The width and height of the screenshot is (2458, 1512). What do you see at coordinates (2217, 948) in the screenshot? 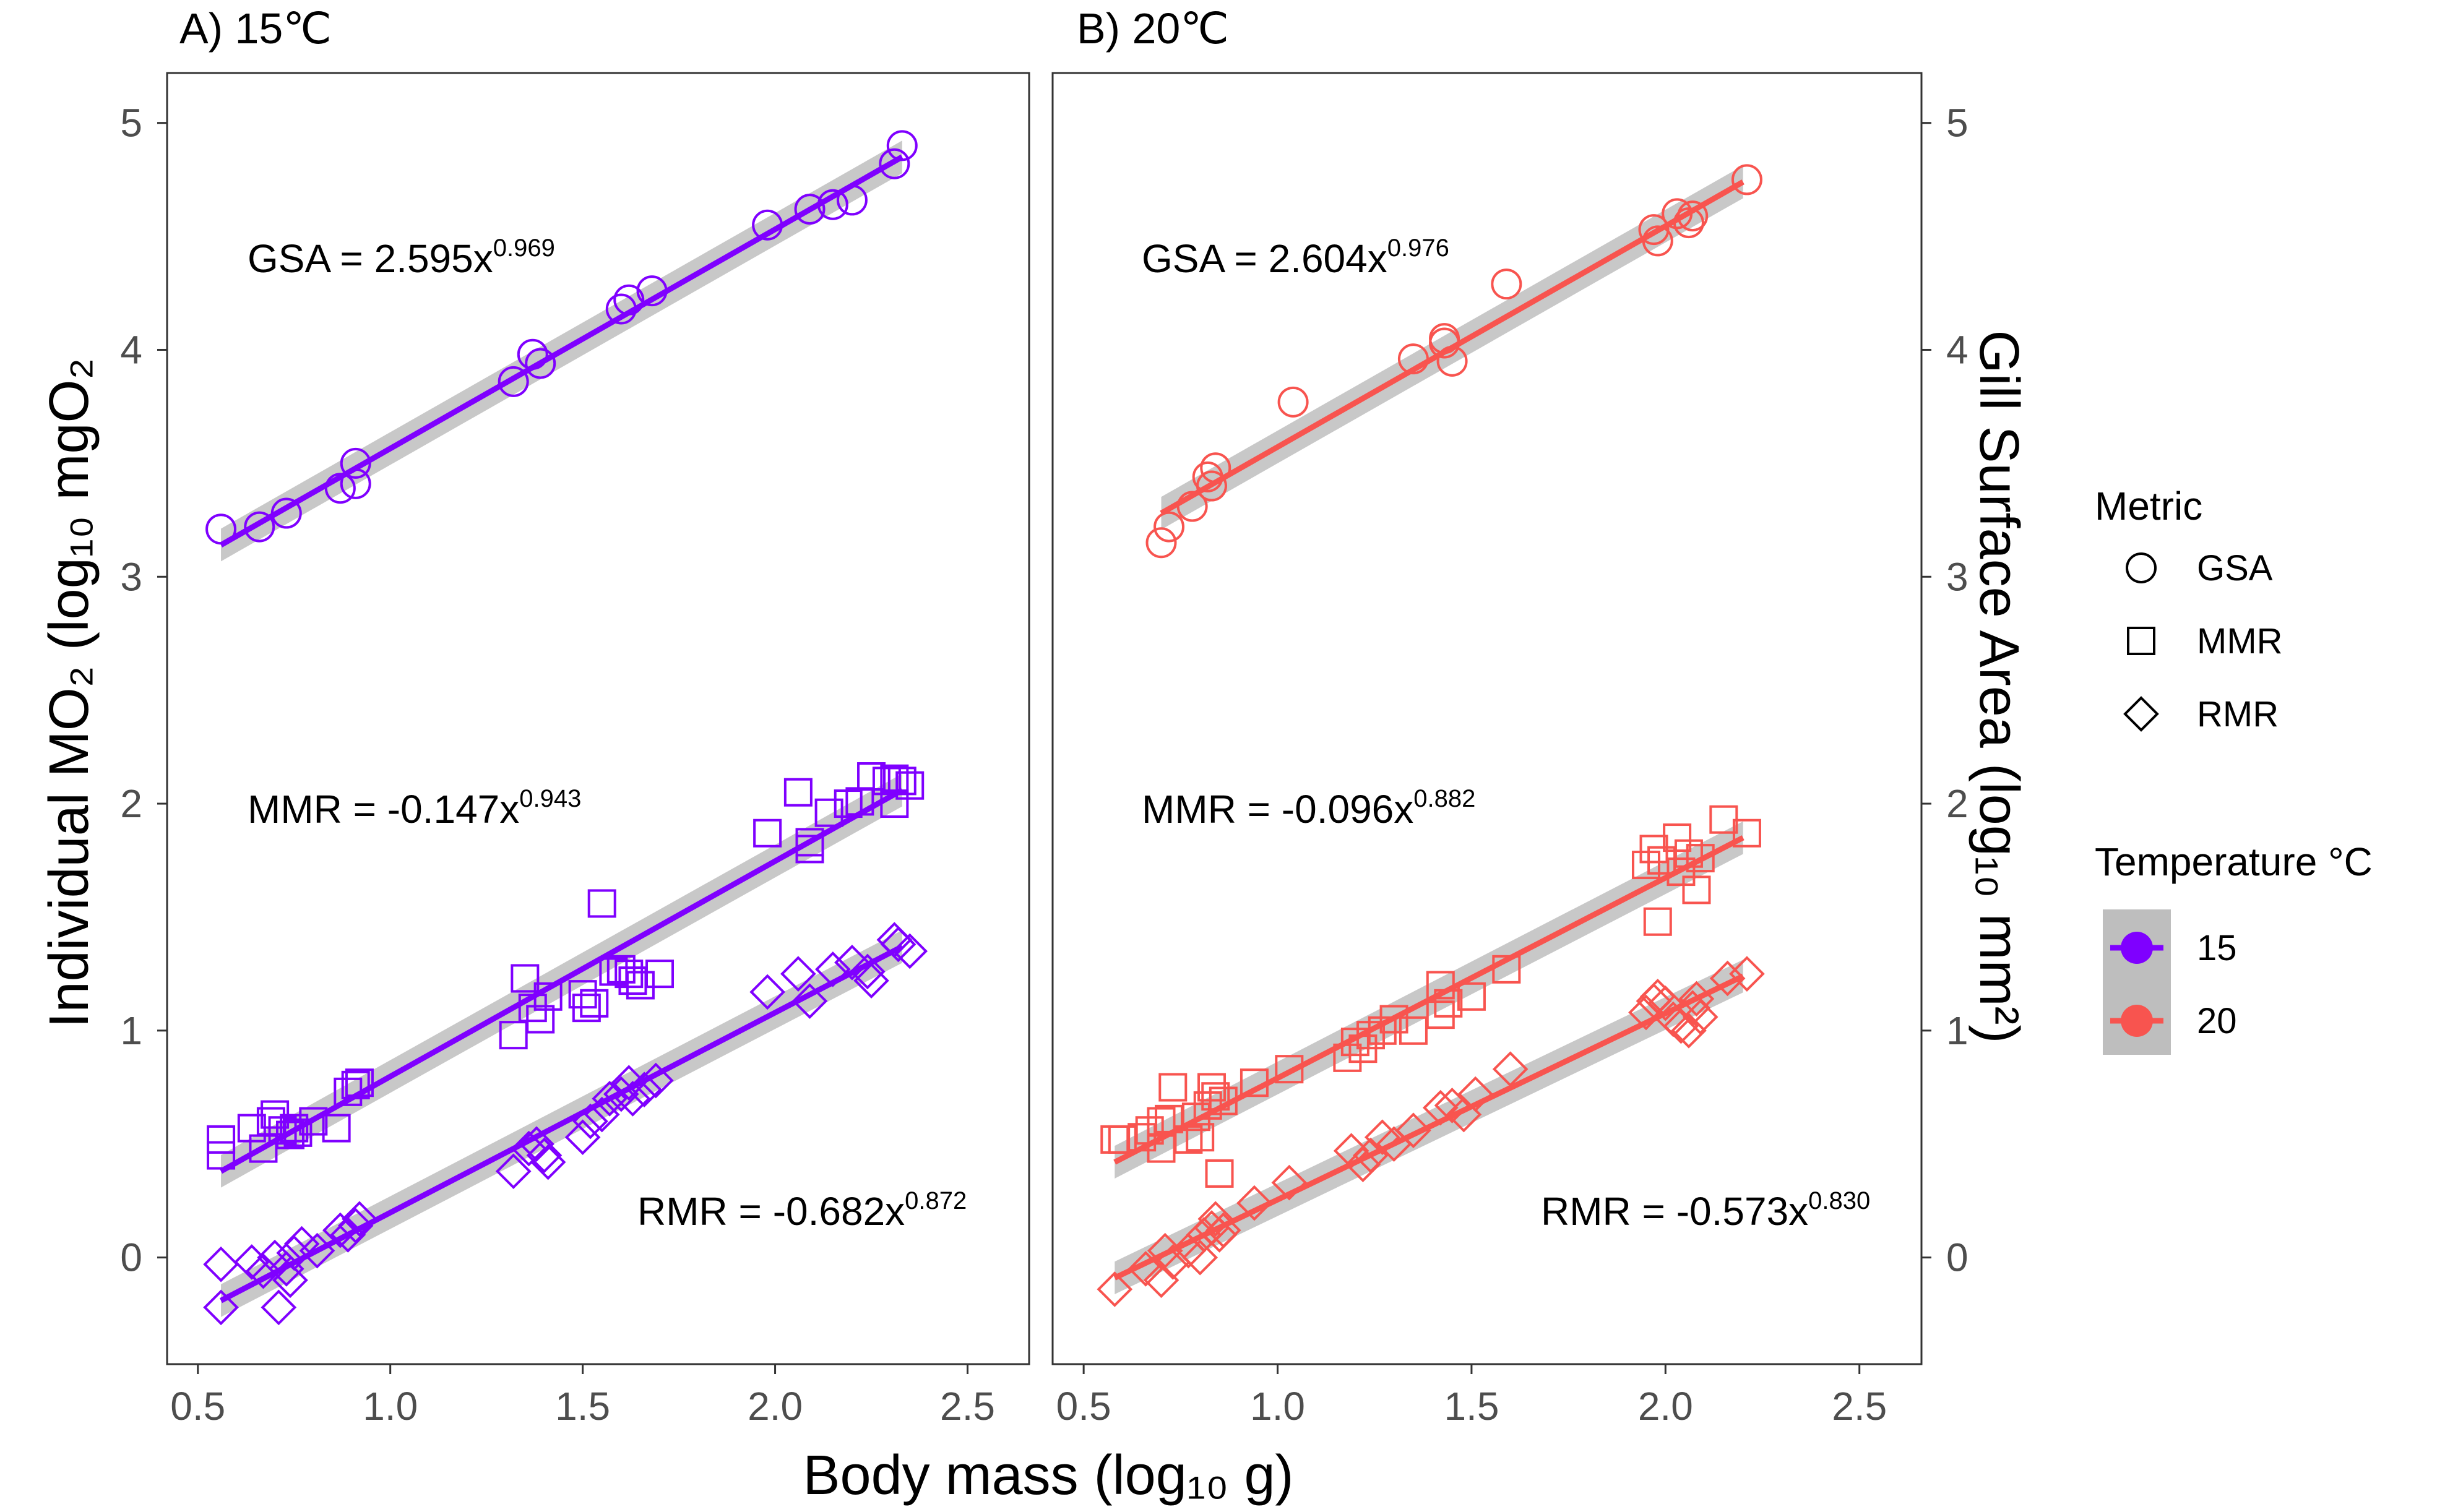
I see `legend-temp-15: 15` at bounding box center [2217, 948].